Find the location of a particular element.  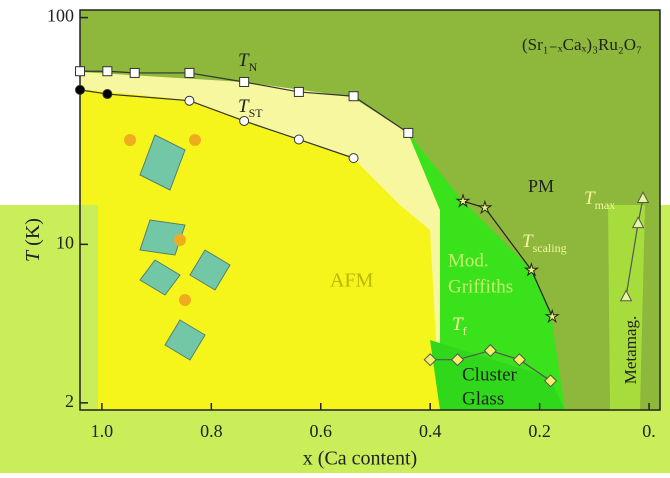

region-label: PM is located at coordinates (541, 186).